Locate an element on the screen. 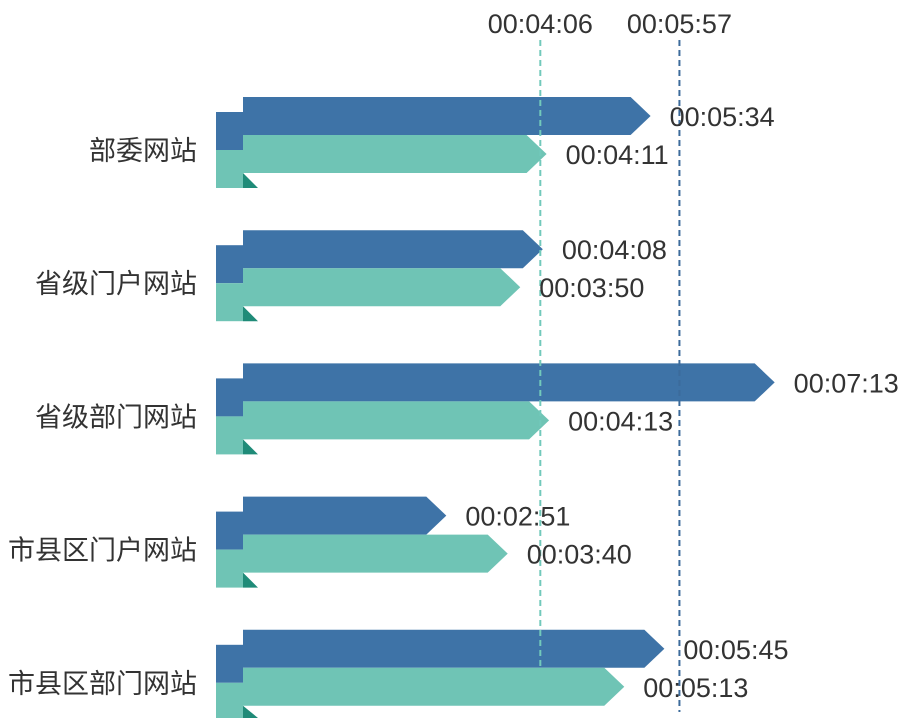 This screenshot has width=906, height=718. reference-lines-layer is located at coordinates (610, 376).